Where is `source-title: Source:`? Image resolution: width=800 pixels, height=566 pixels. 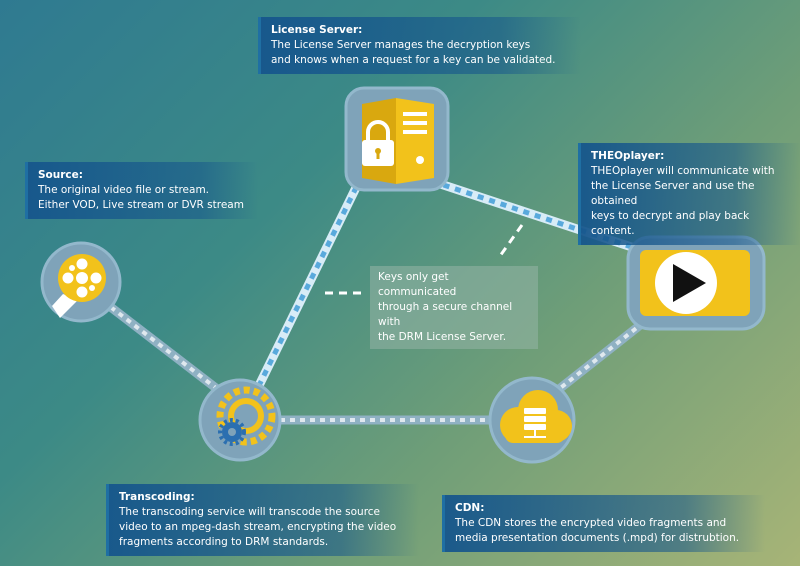 source-title: Source: is located at coordinates (60, 175).